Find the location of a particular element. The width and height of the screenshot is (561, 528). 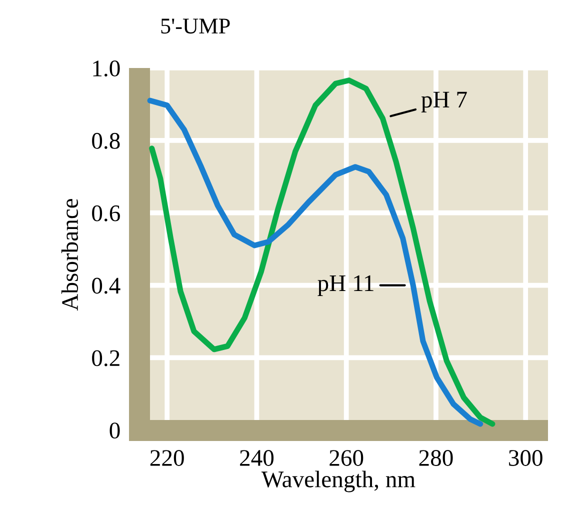

y-tick-label: 0.6 is located at coordinates (106, 213).